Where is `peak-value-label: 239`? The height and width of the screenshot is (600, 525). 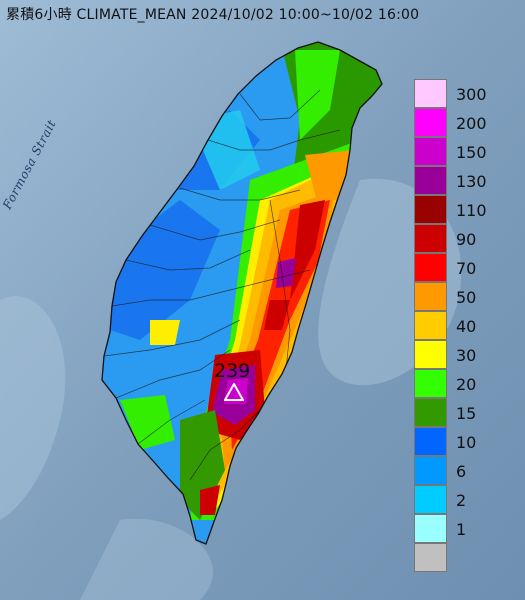 peak-value-label: 239 is located at coordinates (232, 371).